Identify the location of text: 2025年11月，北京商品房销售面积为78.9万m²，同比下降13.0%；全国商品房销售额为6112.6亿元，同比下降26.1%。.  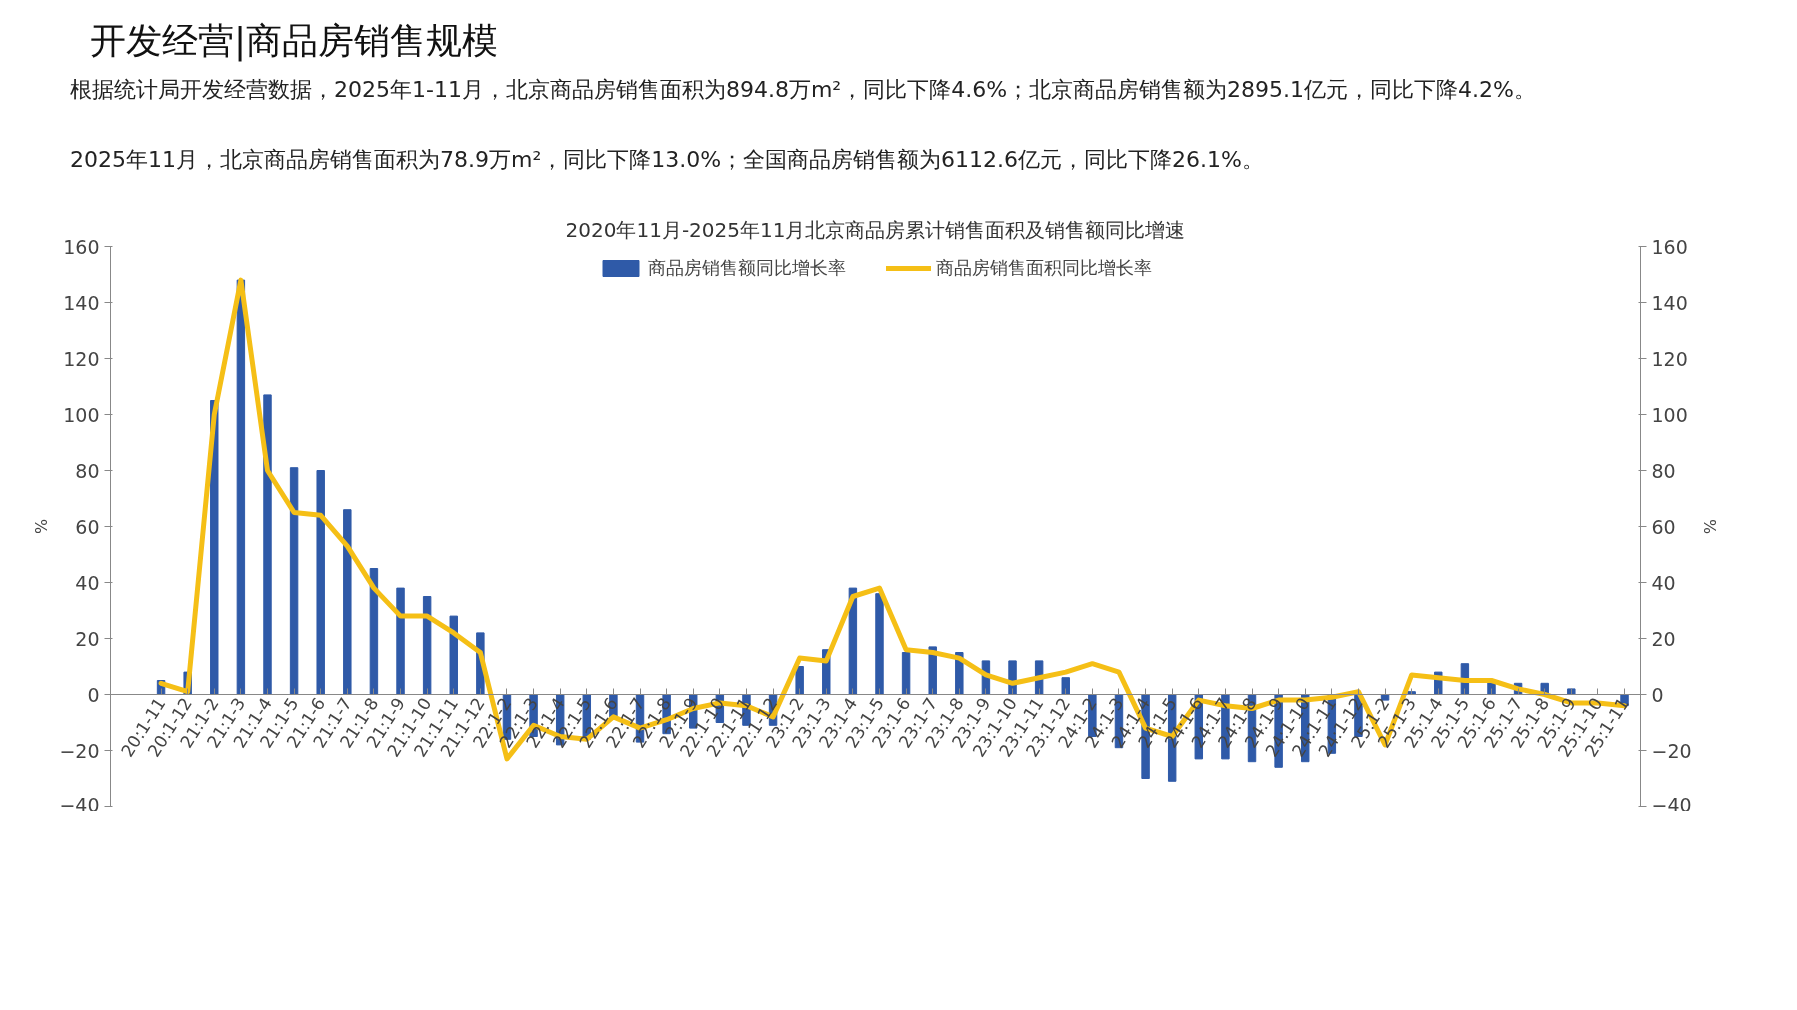
(667, 160).